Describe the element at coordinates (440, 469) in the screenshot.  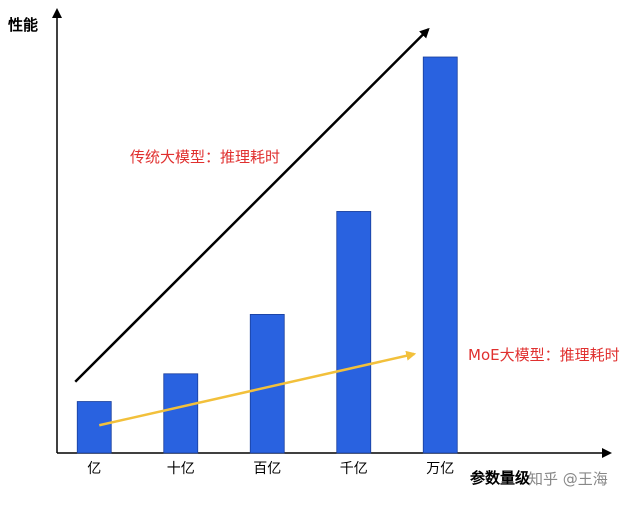
I see `x-tick-label: 万亿` at that location.